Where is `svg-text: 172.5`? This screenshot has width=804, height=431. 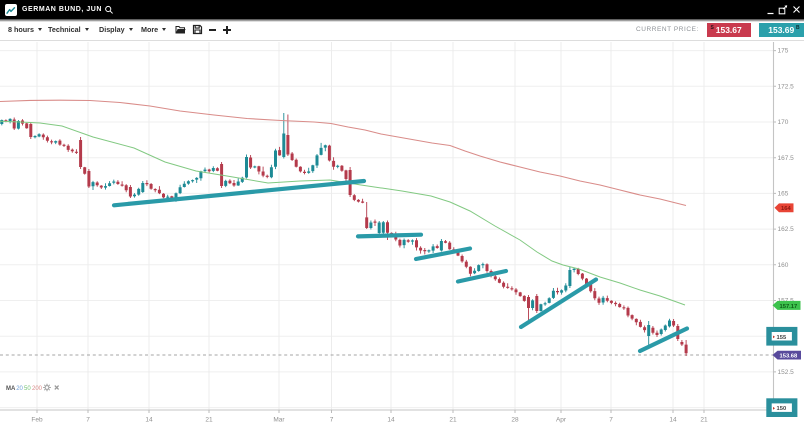
svg-text: 172.5 is located at coordinates (786, 86).